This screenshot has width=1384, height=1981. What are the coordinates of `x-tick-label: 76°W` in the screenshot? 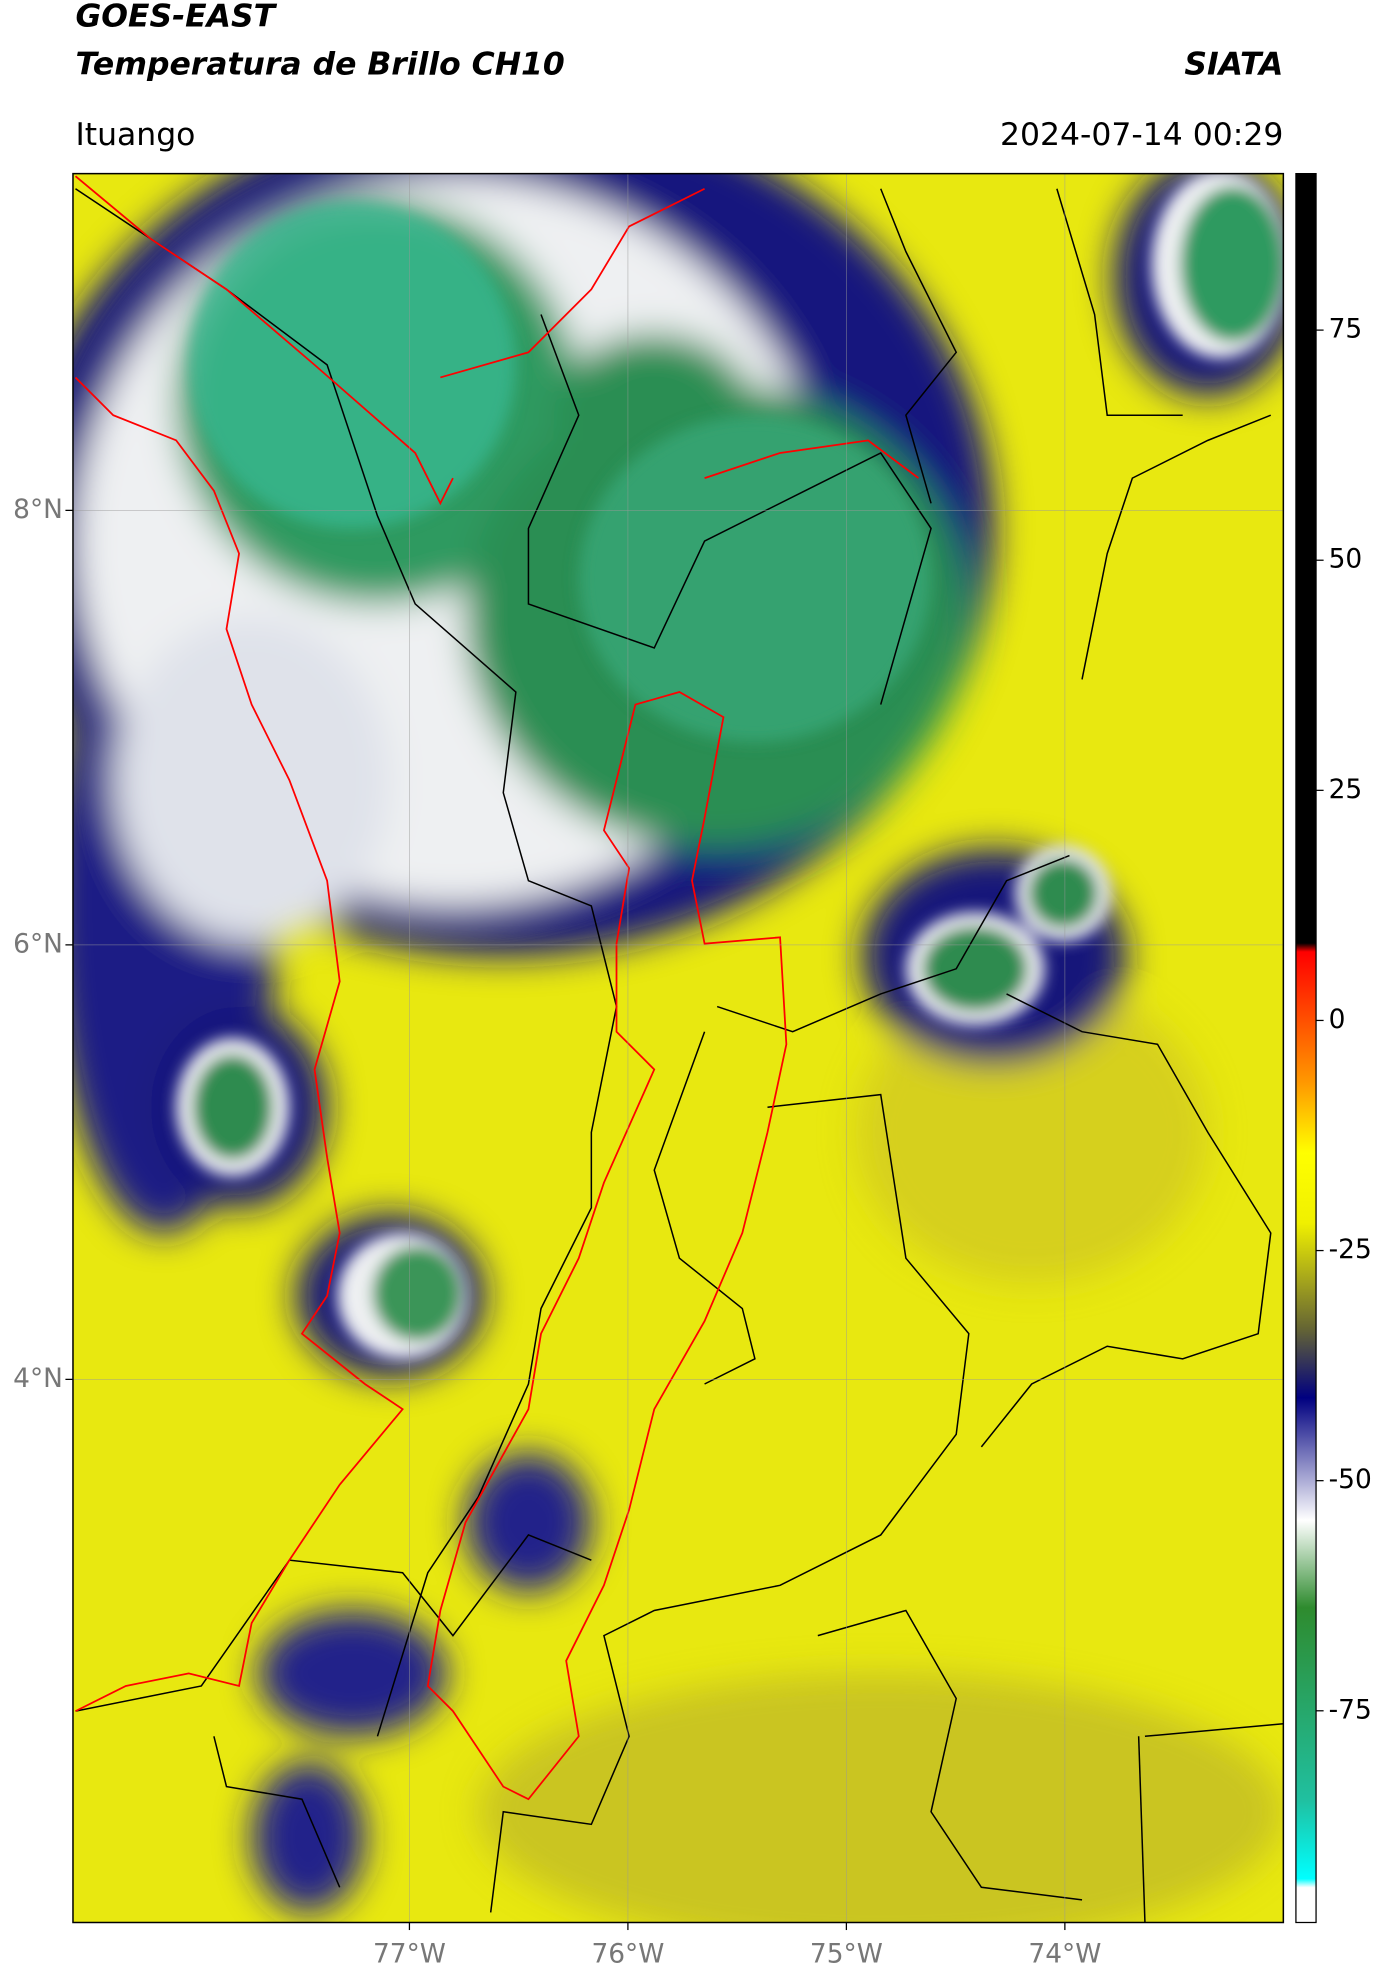 It's located at (627, 1954).